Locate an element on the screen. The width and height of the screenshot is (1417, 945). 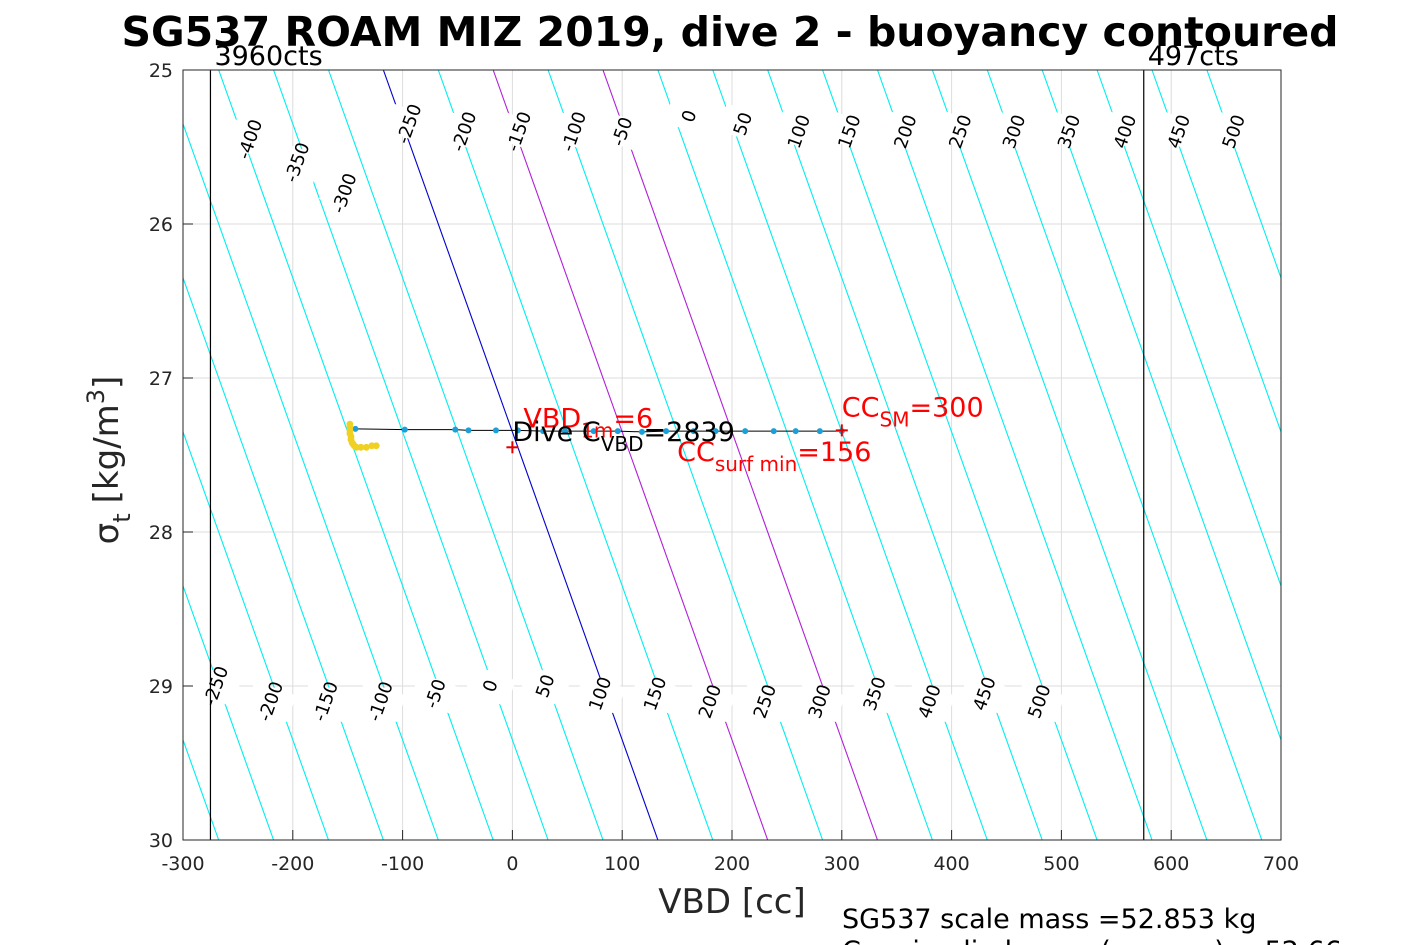
y-axis-label: σt [kg/m3] is located at coordinates (109, 460).